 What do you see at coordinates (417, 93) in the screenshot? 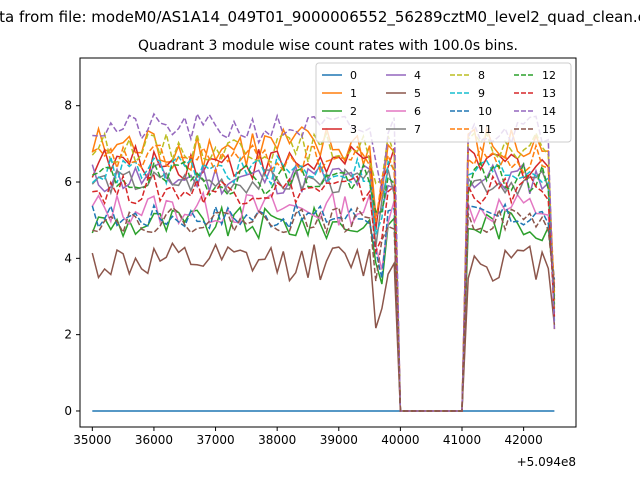
I see `legend-label: 5` at bounding box center [417, 93].